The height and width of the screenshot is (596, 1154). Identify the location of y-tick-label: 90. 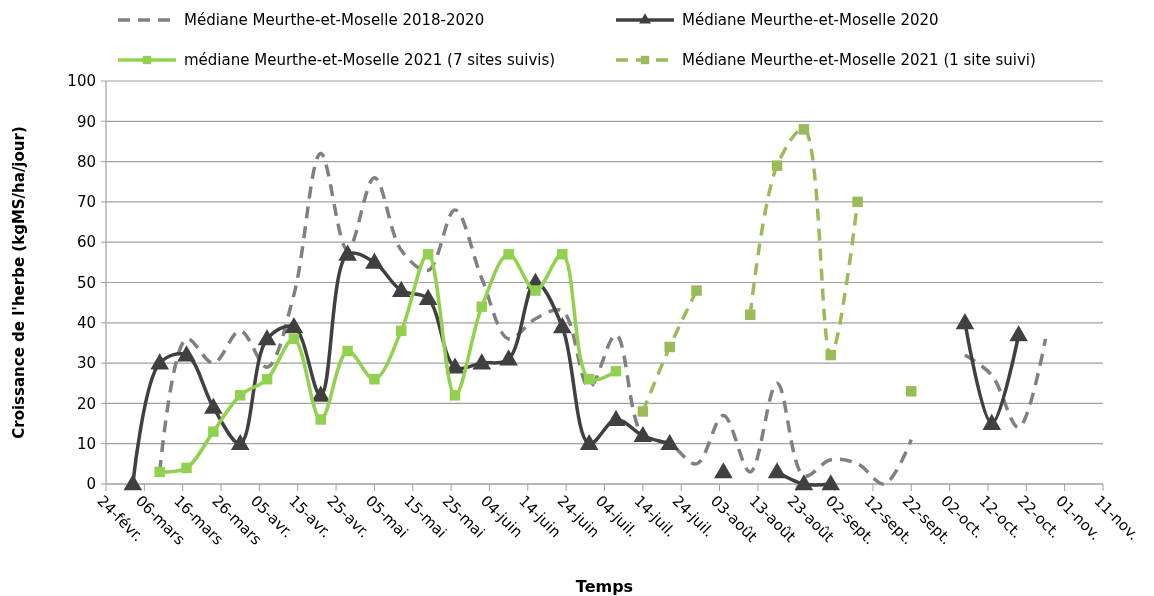
(86, 121).